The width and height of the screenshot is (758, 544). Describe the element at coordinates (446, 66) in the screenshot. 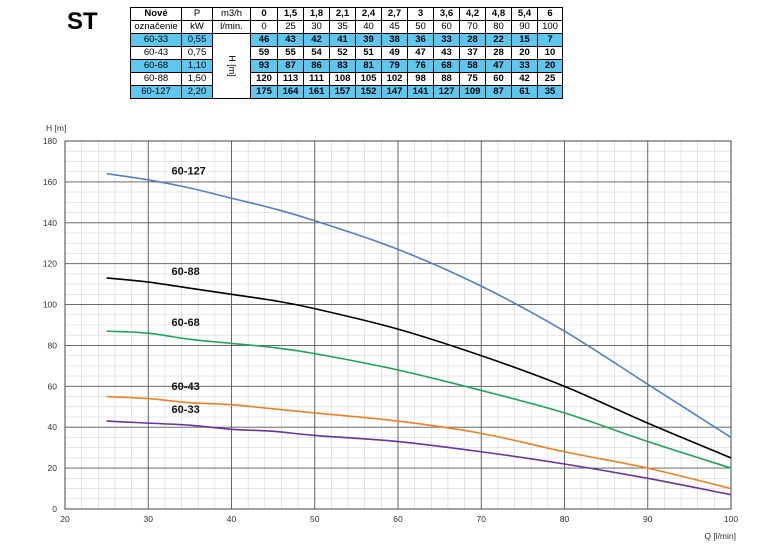

I see `head-value-cell: 68` at that location.